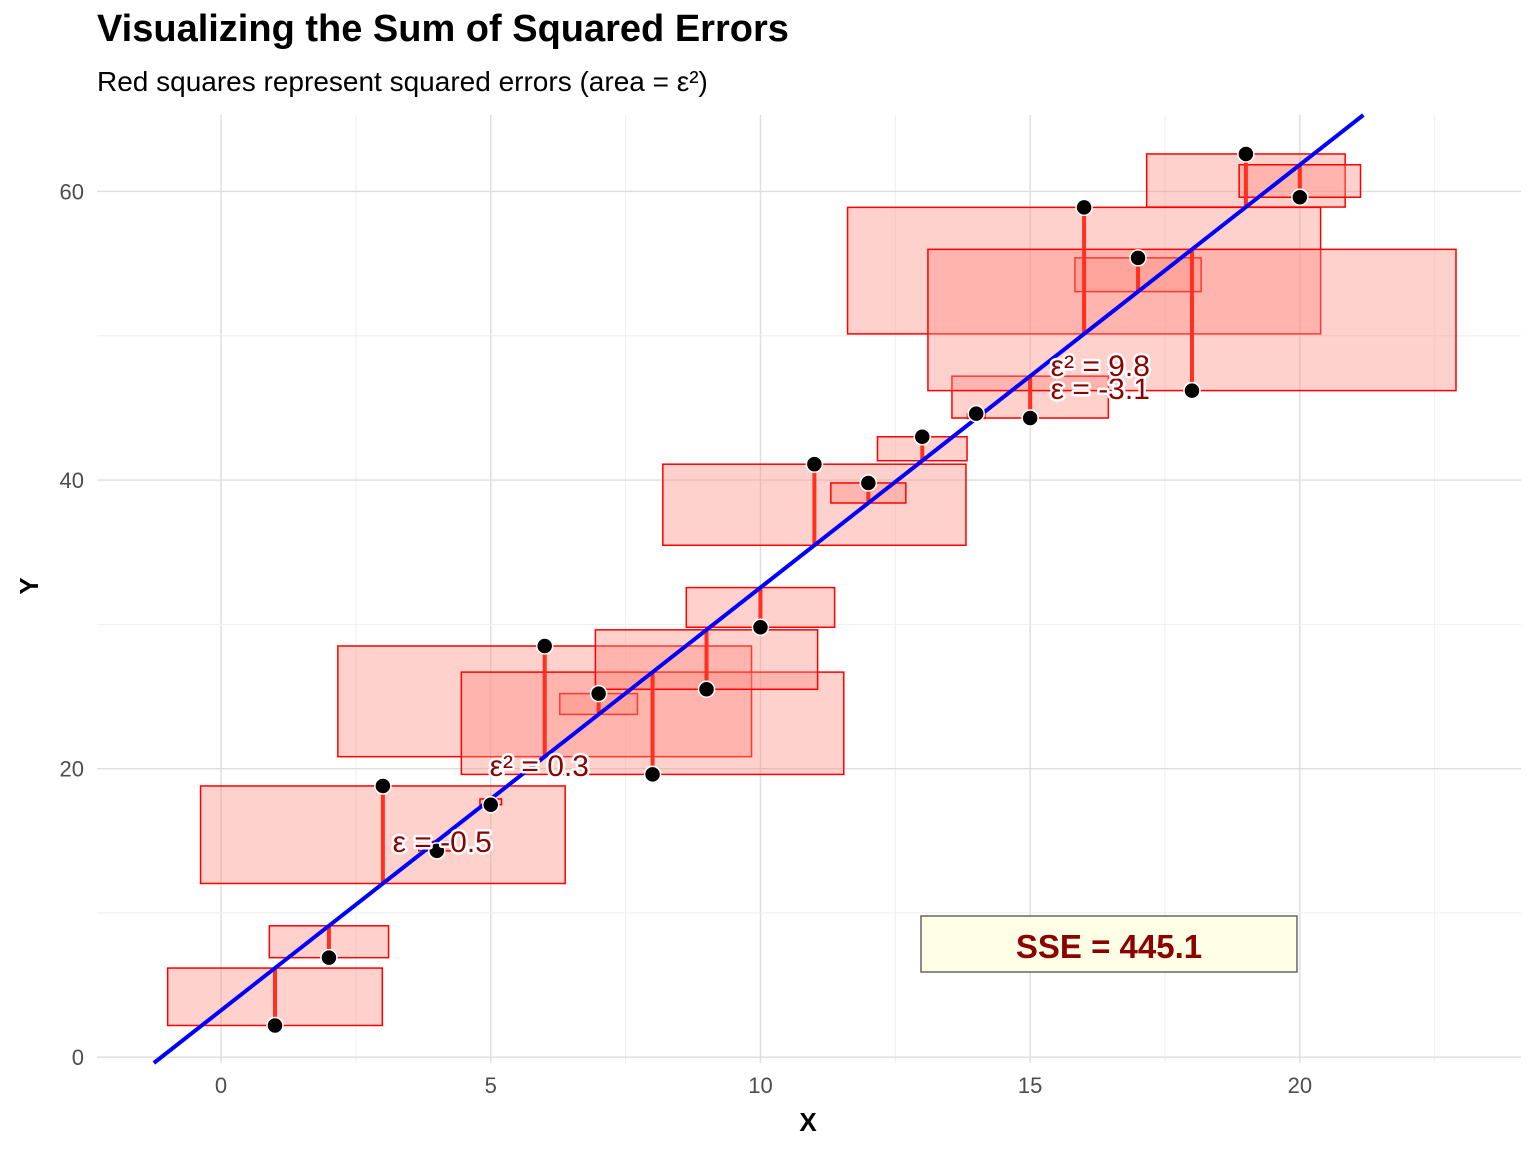  What do you see at coordinates (78, 1057) in the screenshot?
I see `y-tick-label: 0` at bounding box center [78, 1057].